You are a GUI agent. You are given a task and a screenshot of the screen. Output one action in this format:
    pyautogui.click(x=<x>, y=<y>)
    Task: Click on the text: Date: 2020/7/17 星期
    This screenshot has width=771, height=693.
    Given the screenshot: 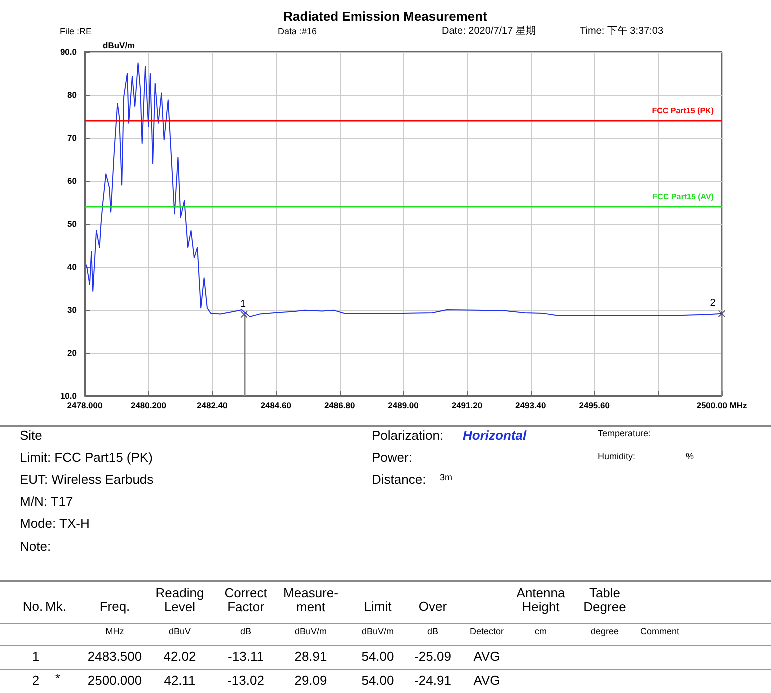 What is the action you would take?
    pyautogui.click(x=489, y=32)
    